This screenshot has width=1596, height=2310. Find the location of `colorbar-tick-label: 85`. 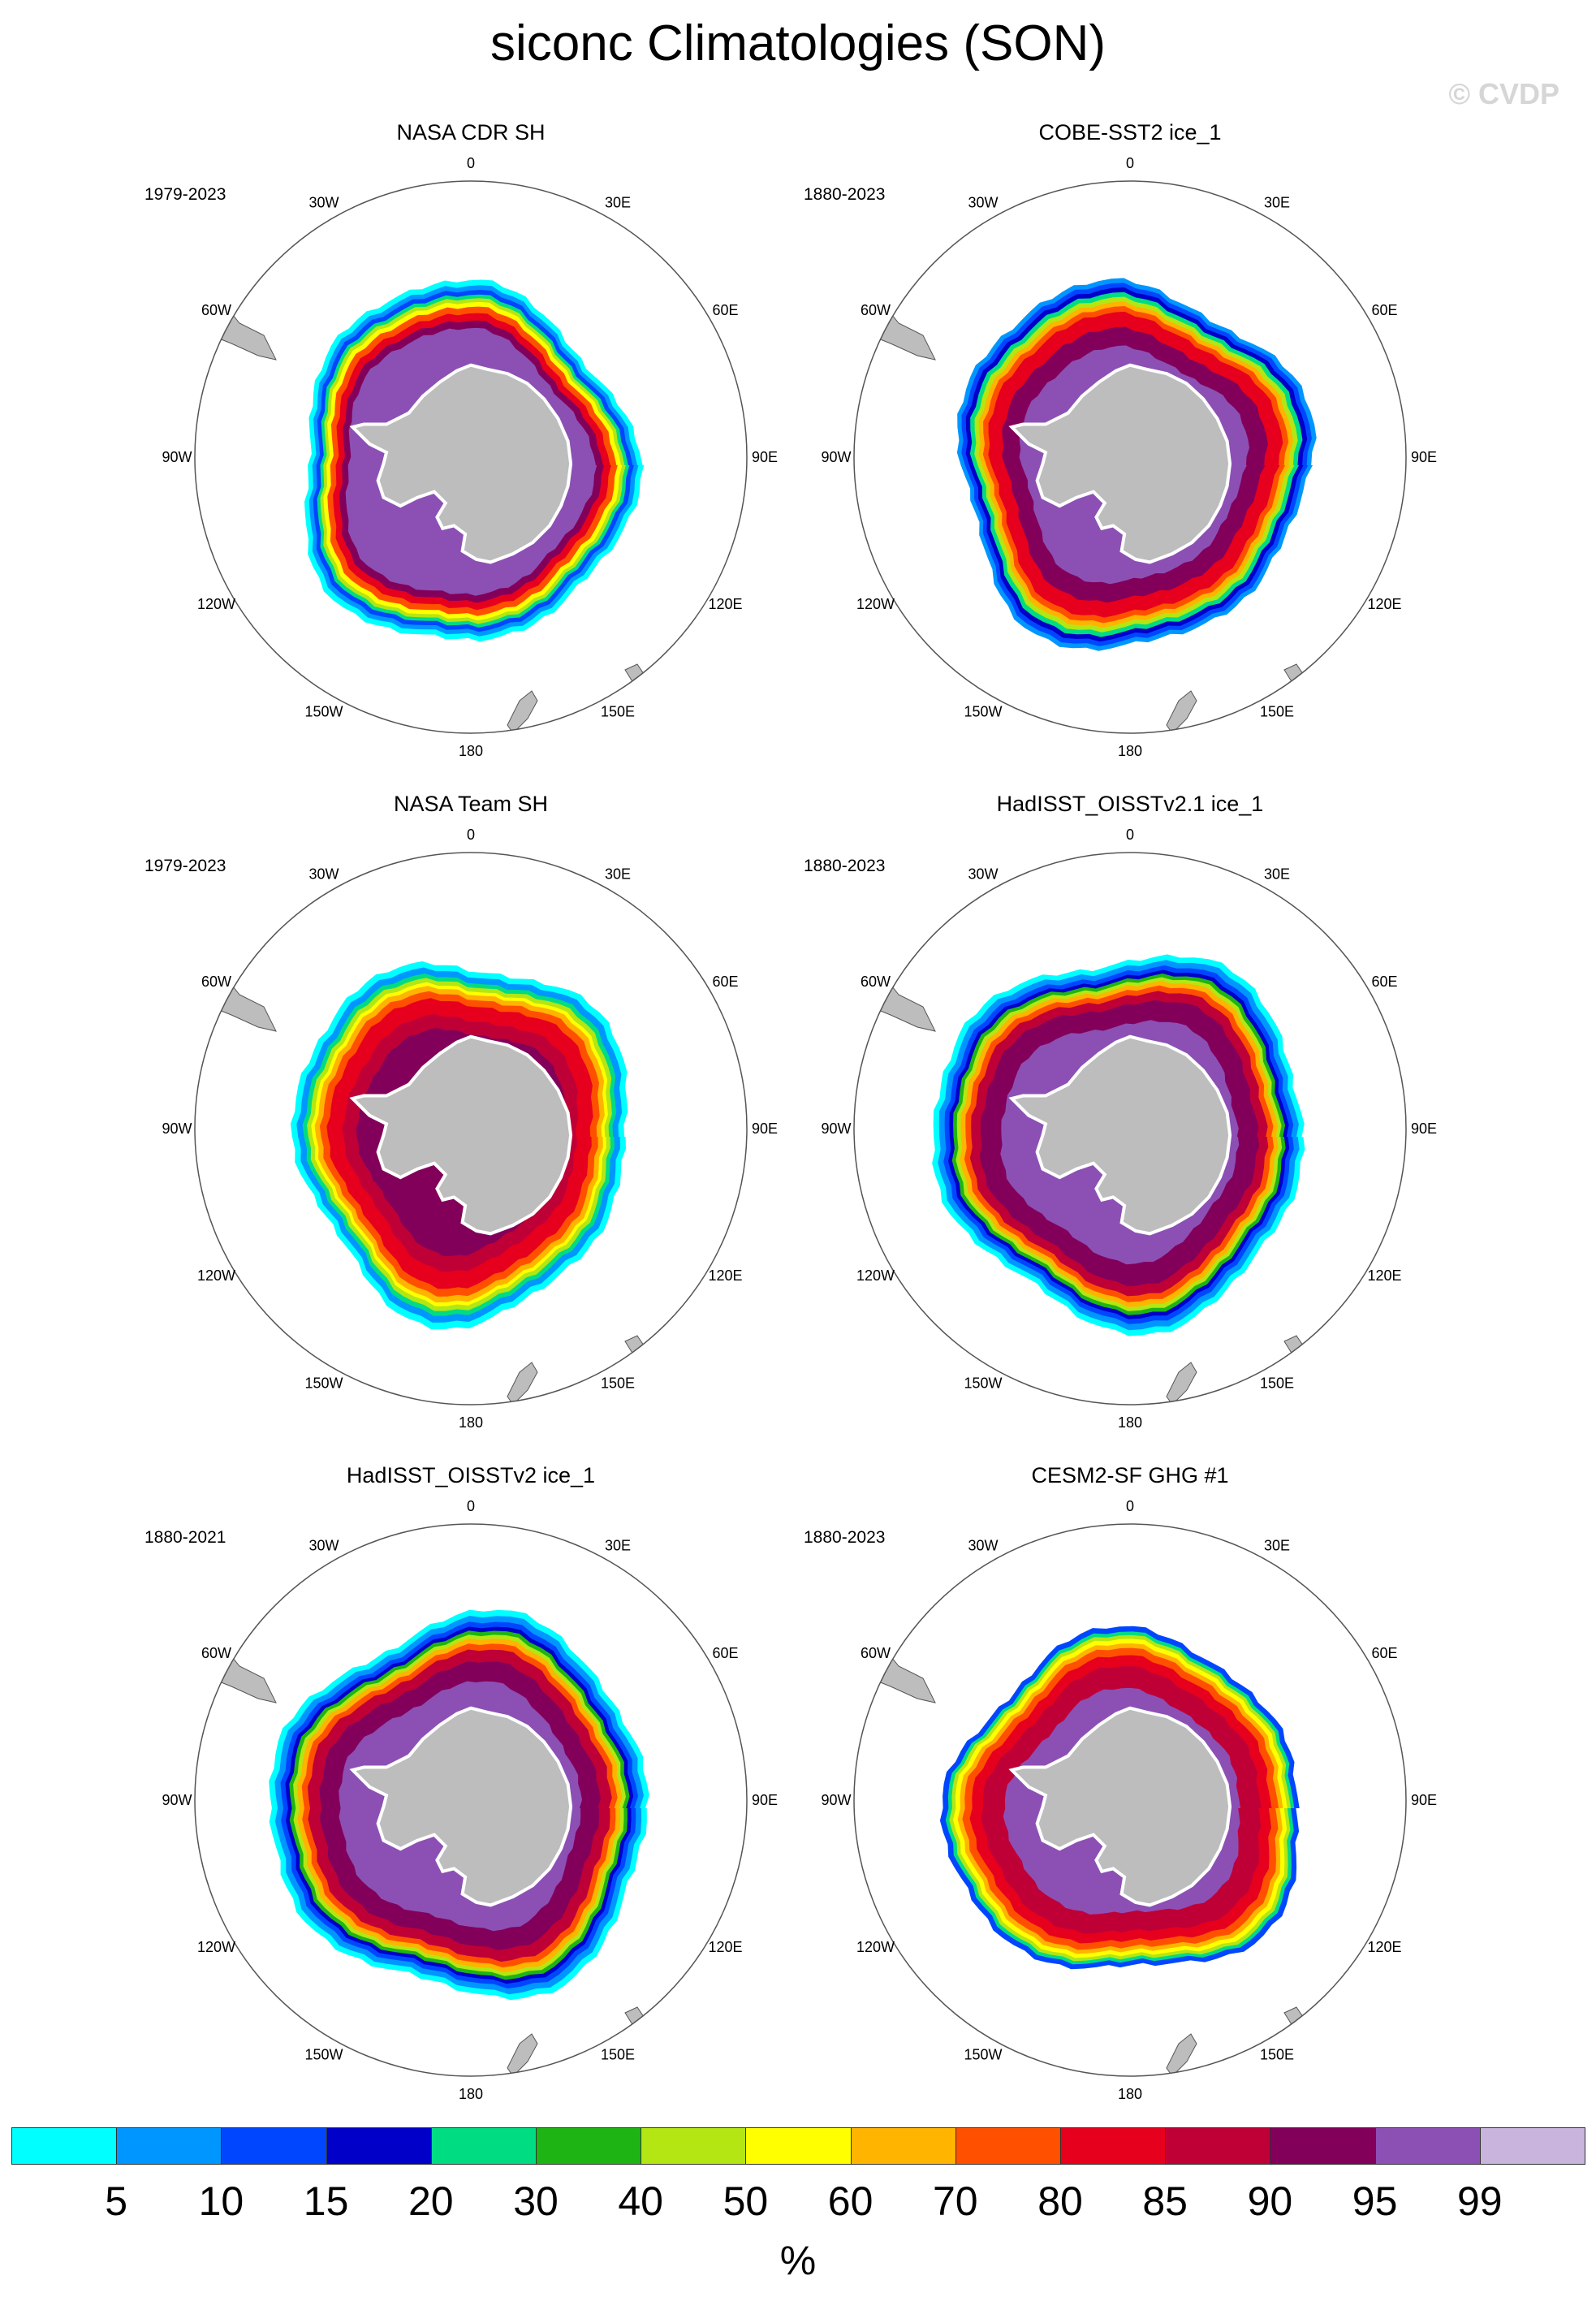

colorbar-tick-label: 85 is located at coordinates (1165, 2201).